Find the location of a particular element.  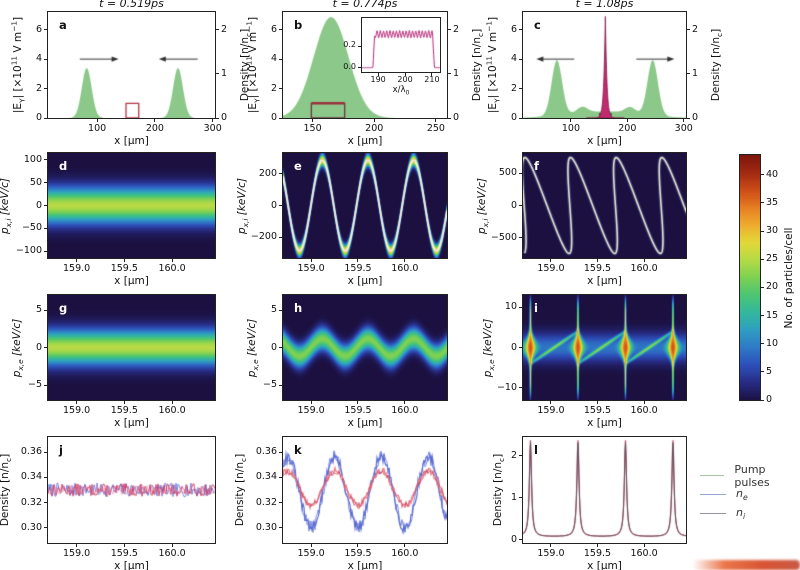

y-tick-label: 0.0 is located at coordinates (349, 66).